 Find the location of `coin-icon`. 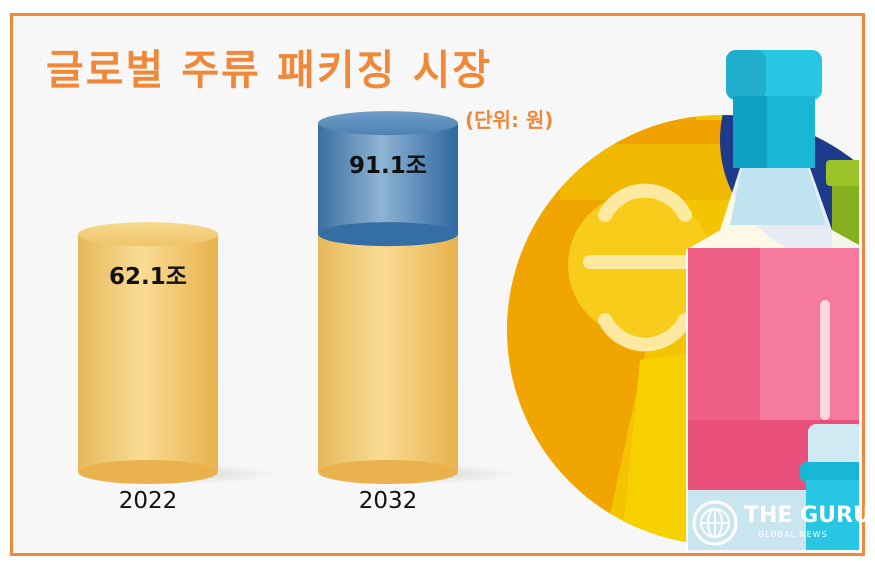

coin-icon is located at coordinates (645, 267).